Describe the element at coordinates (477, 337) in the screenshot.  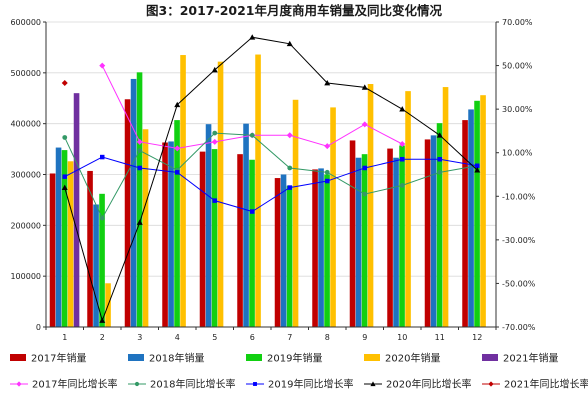
I see `x-tick-label: 12` at that location.